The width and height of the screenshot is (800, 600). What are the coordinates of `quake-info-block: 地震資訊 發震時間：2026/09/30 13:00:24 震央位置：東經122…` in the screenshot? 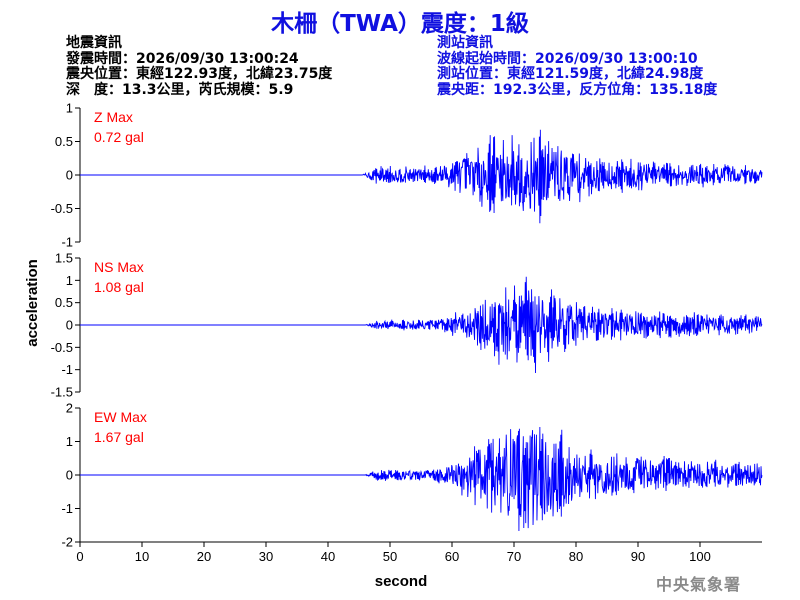 It's located at (199, 66).